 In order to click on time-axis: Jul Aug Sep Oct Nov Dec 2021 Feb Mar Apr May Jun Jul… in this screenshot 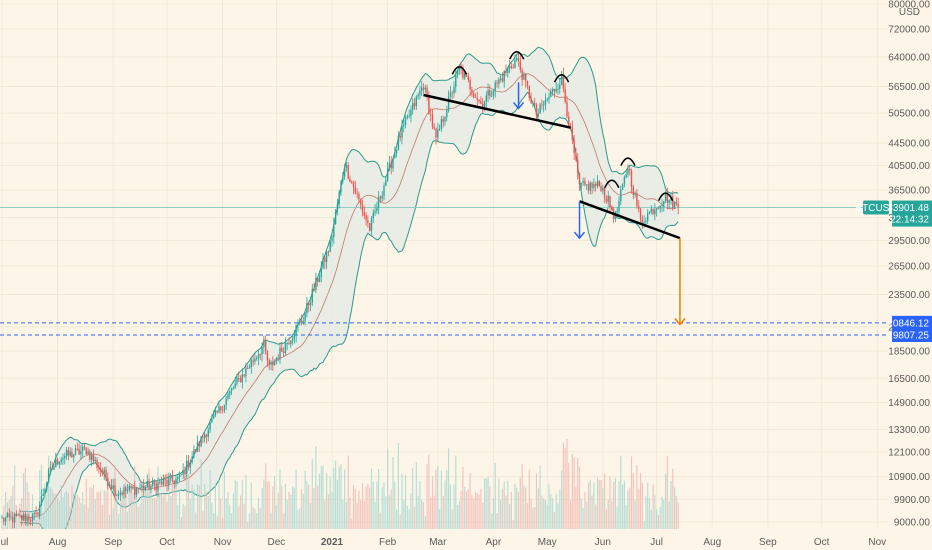, I will do `click(444, 539)`.